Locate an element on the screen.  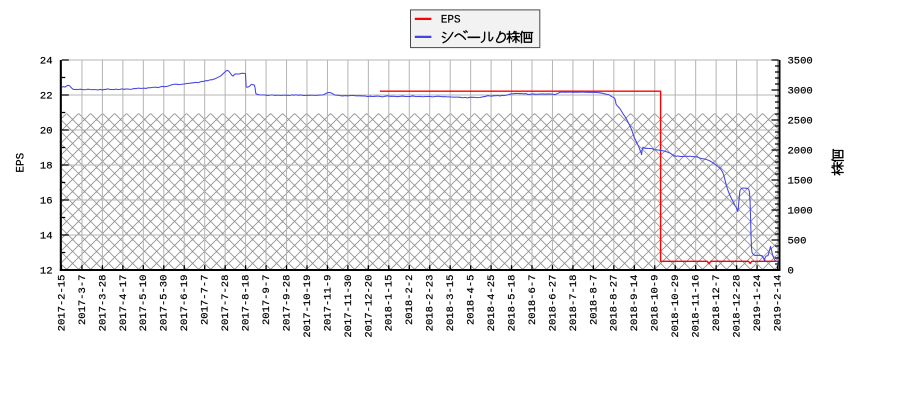
svg-text: 2017-5-30 is located at coordinates (165, 303).